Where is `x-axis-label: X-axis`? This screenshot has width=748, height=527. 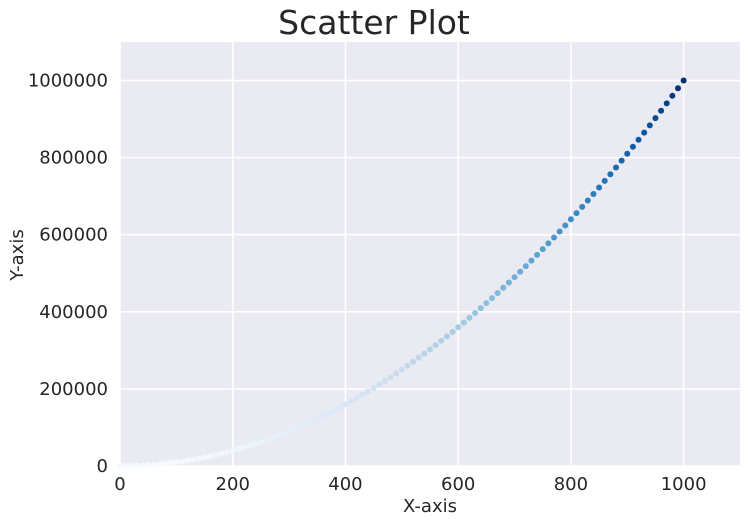
x-axis-label: X-axis is located at coordinates (430, 506).